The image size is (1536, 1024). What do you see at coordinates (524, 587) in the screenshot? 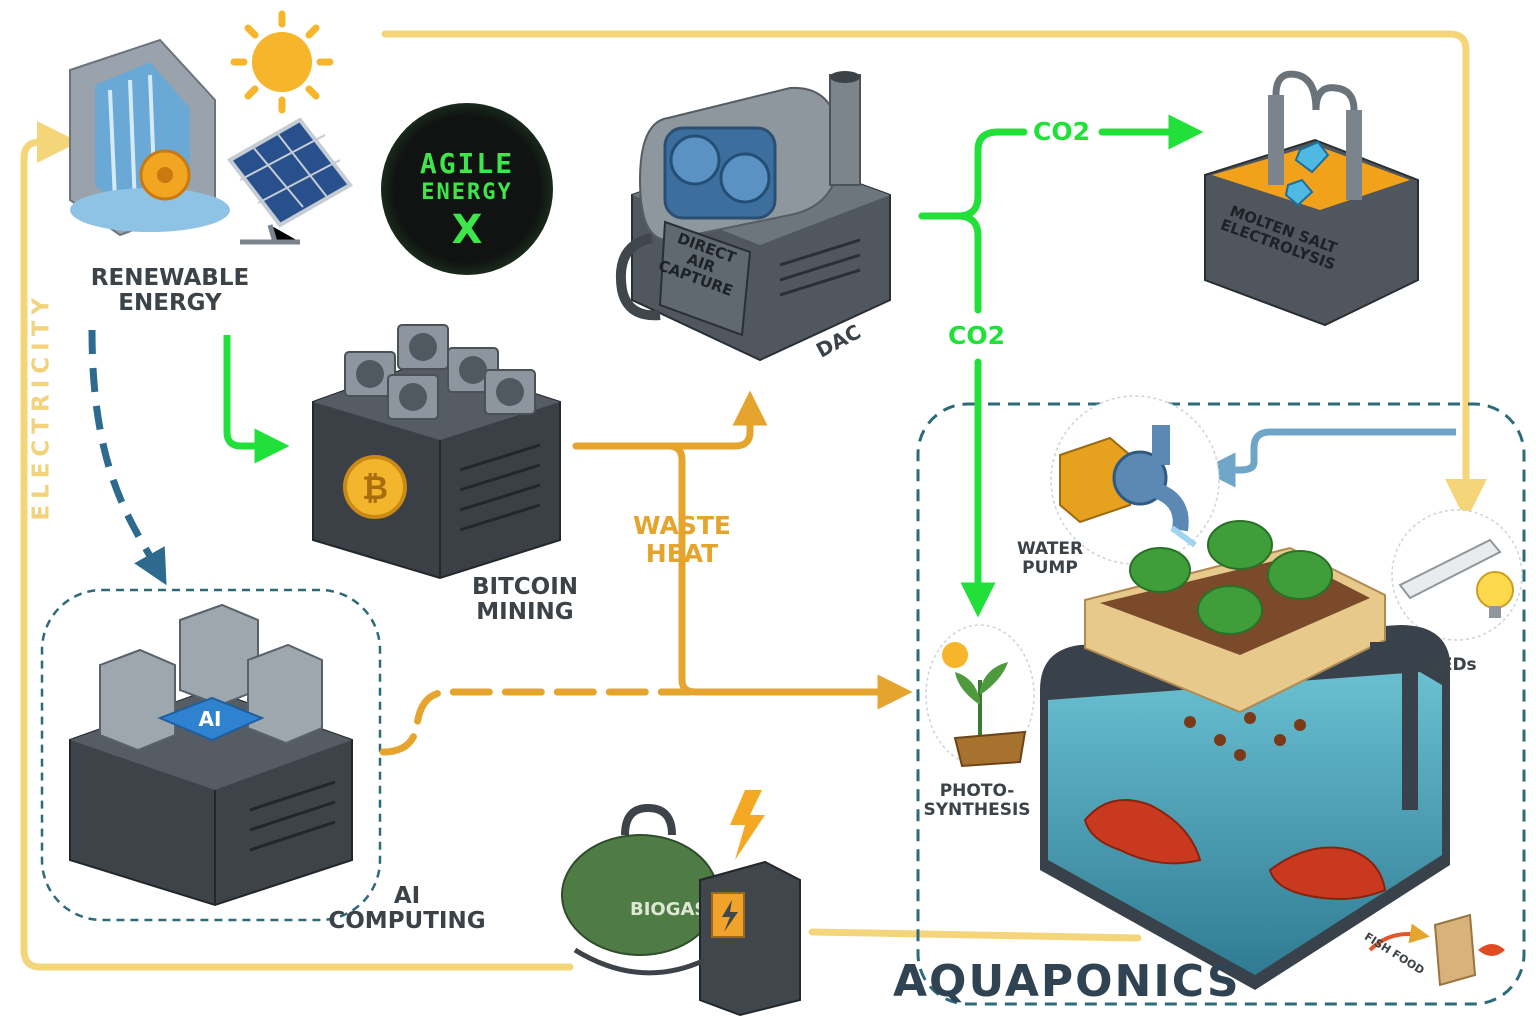
I see `bitcoin-mining-label-line1: BITCOIN` at bounding box center [524, 587].